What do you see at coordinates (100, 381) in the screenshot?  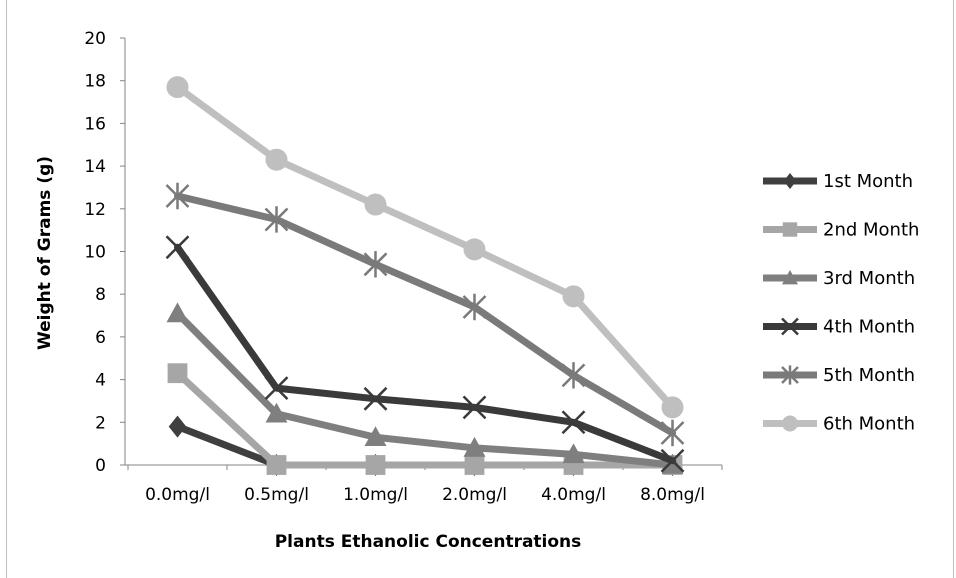 I see `y-tick-label: 4` at bounding box center [100, 381].